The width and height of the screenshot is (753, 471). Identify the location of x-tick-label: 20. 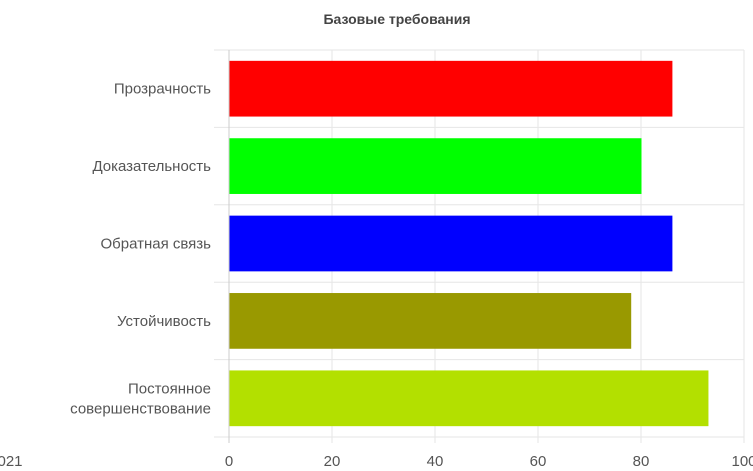
(332, 461).